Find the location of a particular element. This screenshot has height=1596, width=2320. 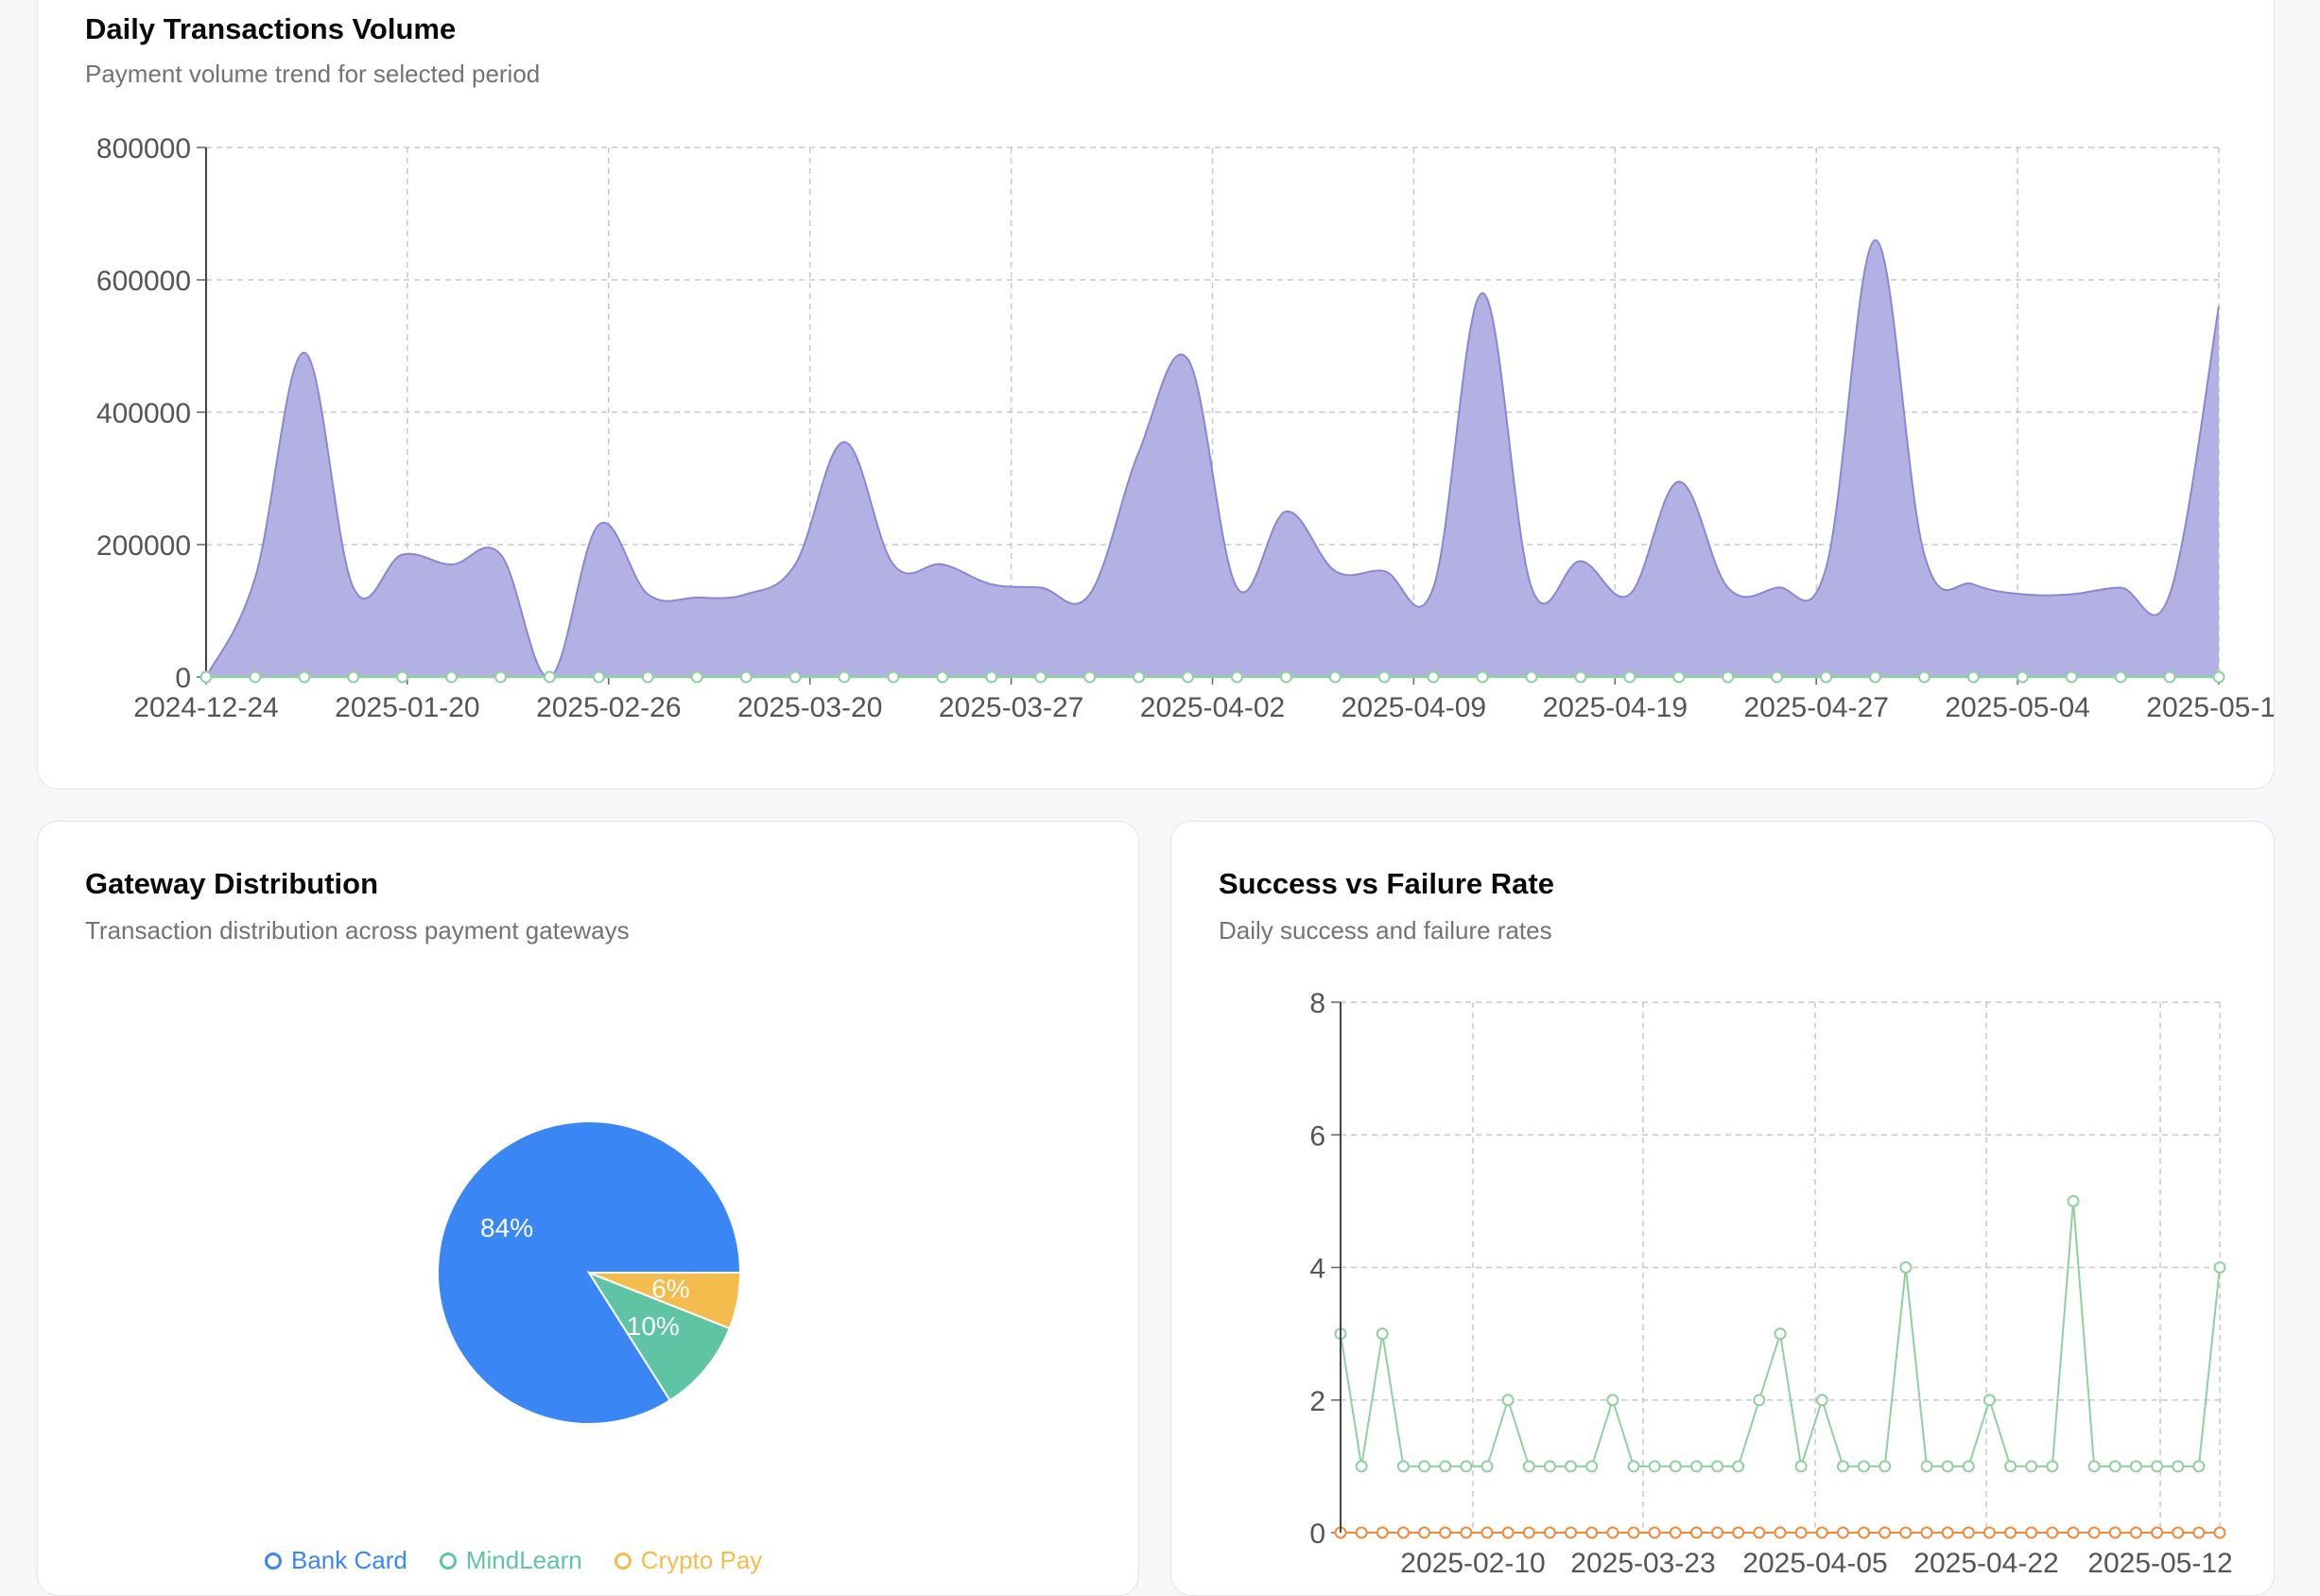

x-tick-label: 2025-04-22 is located at coordinates (1986, 1563).